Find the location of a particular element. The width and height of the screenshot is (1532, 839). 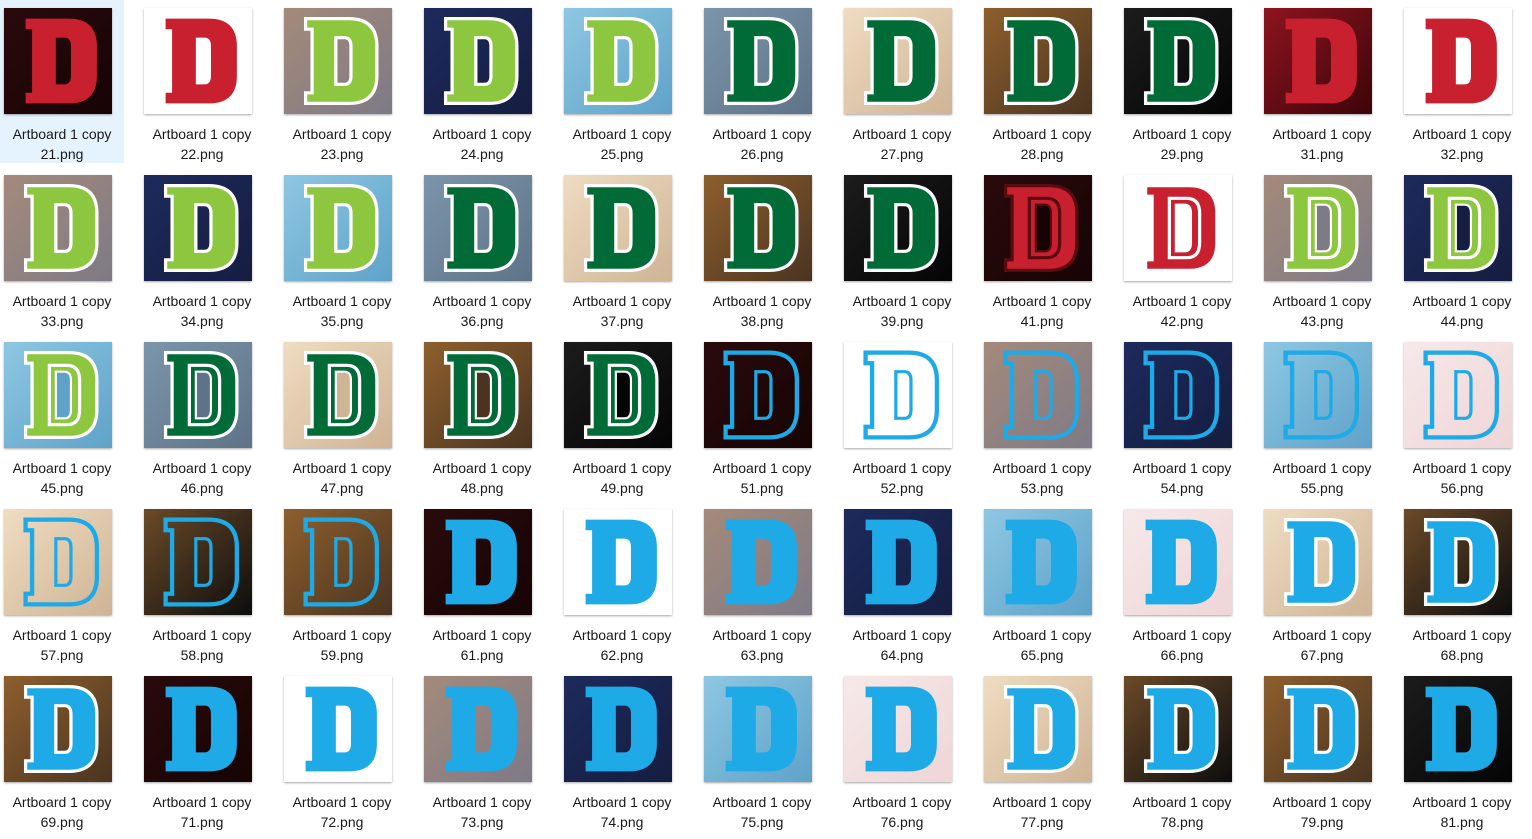

file-item: Artboard 1 copy 61.png is located at coordinates (482, 582).